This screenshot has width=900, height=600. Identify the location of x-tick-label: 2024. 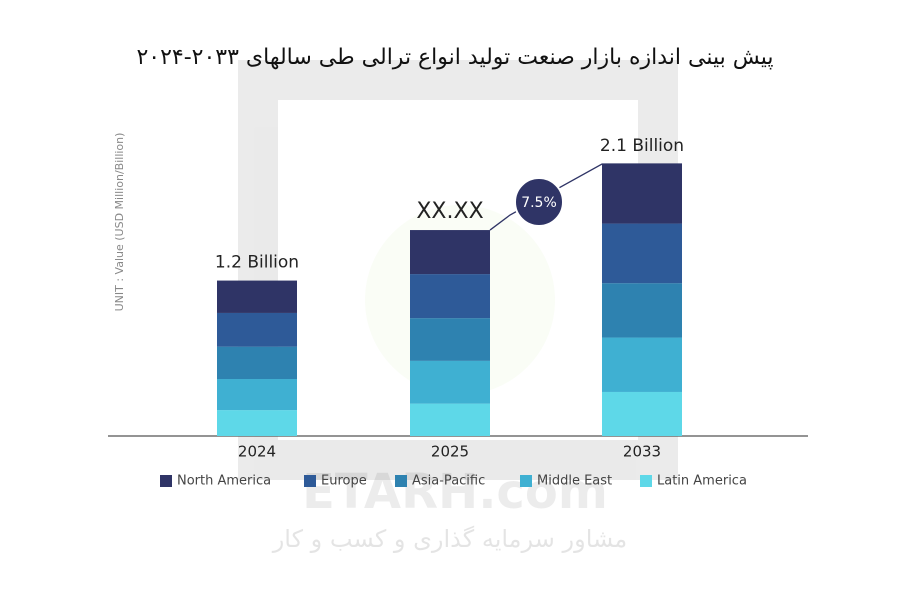
(257, 452).